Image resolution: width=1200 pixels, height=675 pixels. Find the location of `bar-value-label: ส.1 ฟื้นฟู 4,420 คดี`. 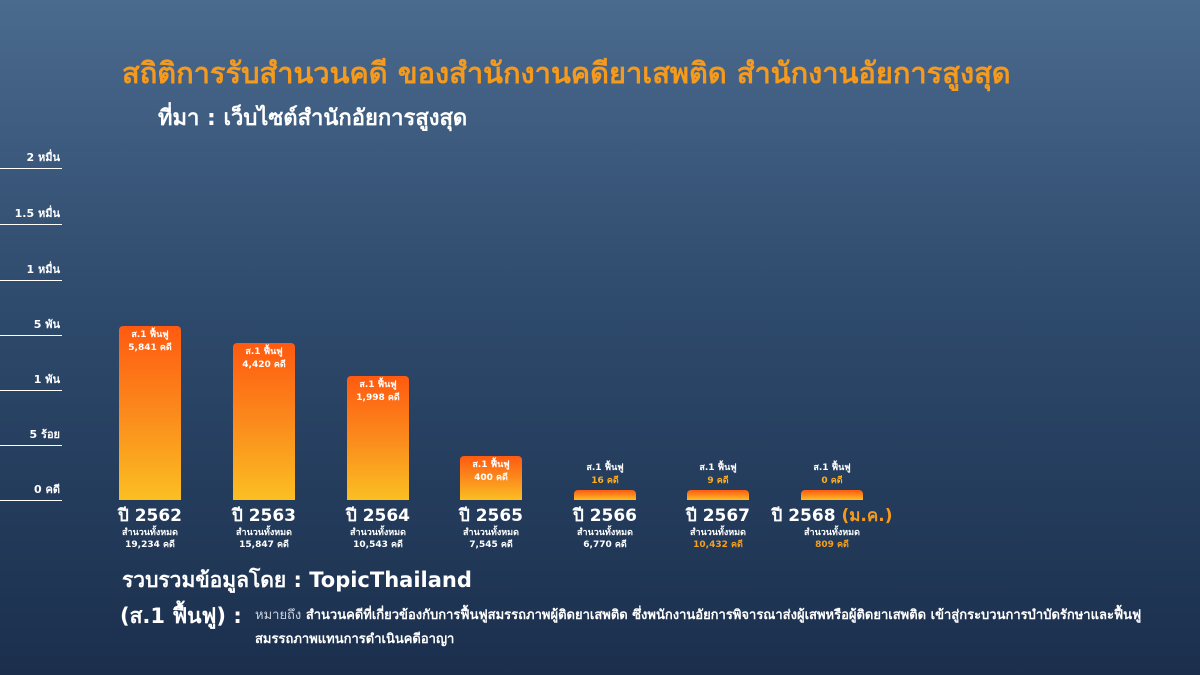

bar-value-label: ส.1 ฟื้นฟู 4,420 คดี is located at coordinates (264, 359).